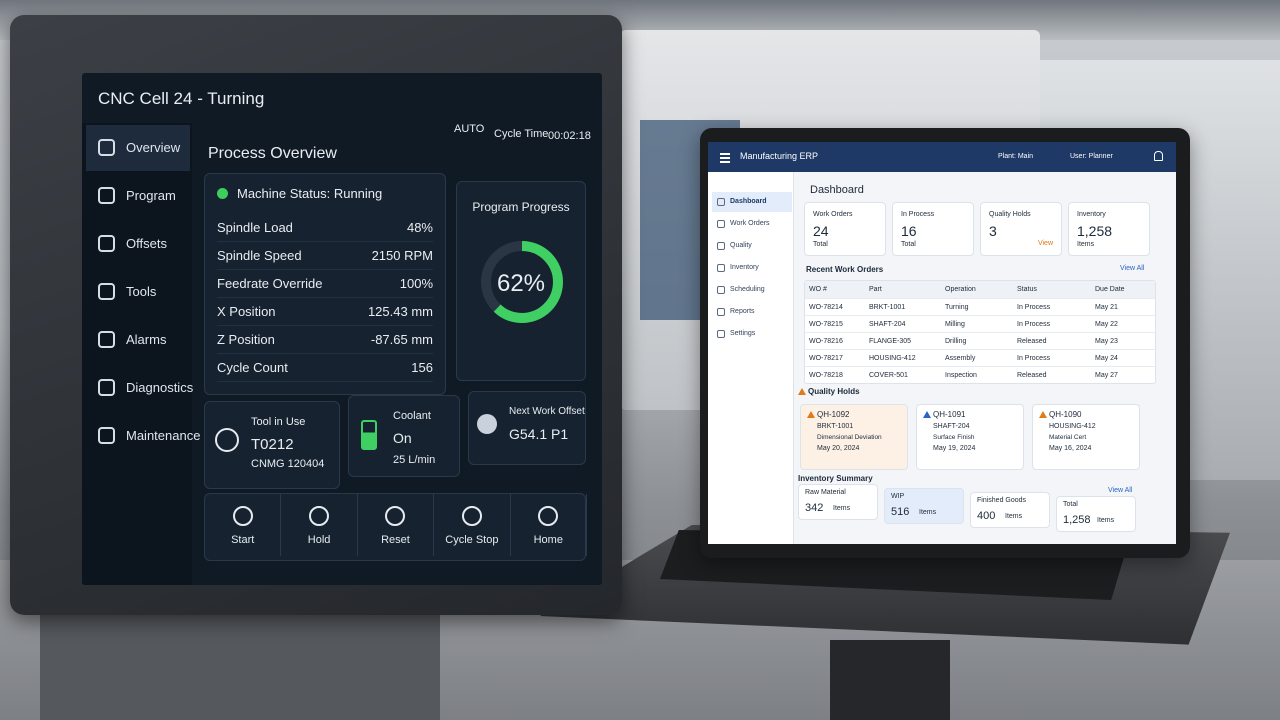  Describe the element at coordinates (252, 367) in the screenshot. I see `metric-label: Cycle Count` at that location.